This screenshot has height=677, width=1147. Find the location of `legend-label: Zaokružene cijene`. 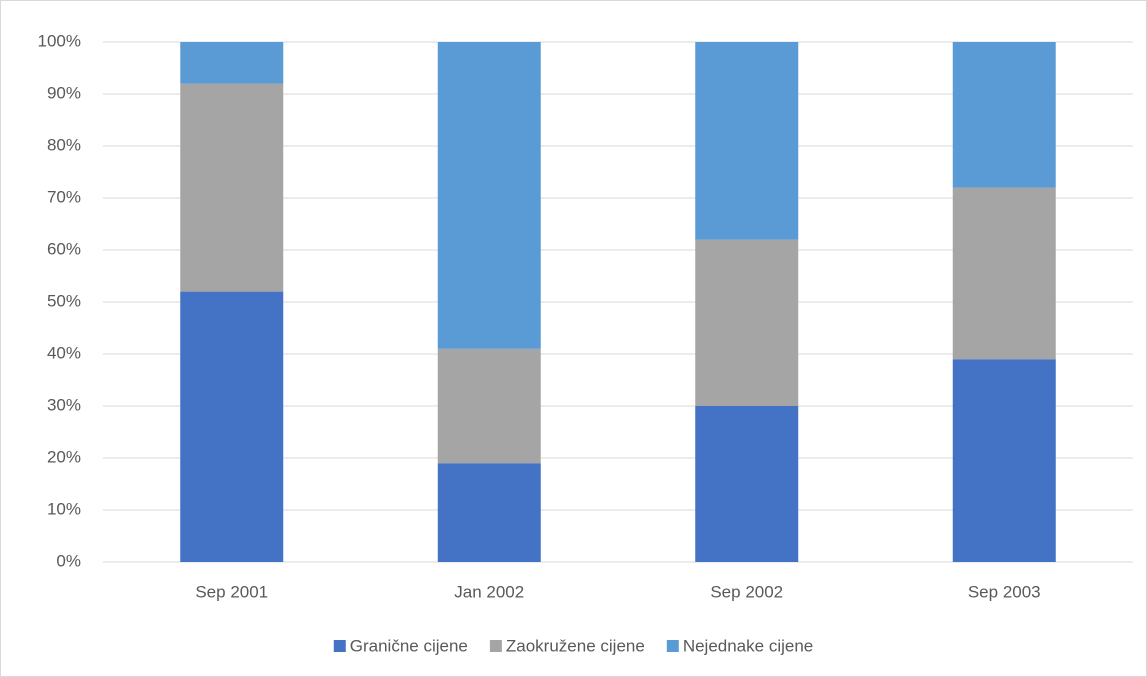

legend-label: Zaokružene cijene is located at coordinates (575, 645).